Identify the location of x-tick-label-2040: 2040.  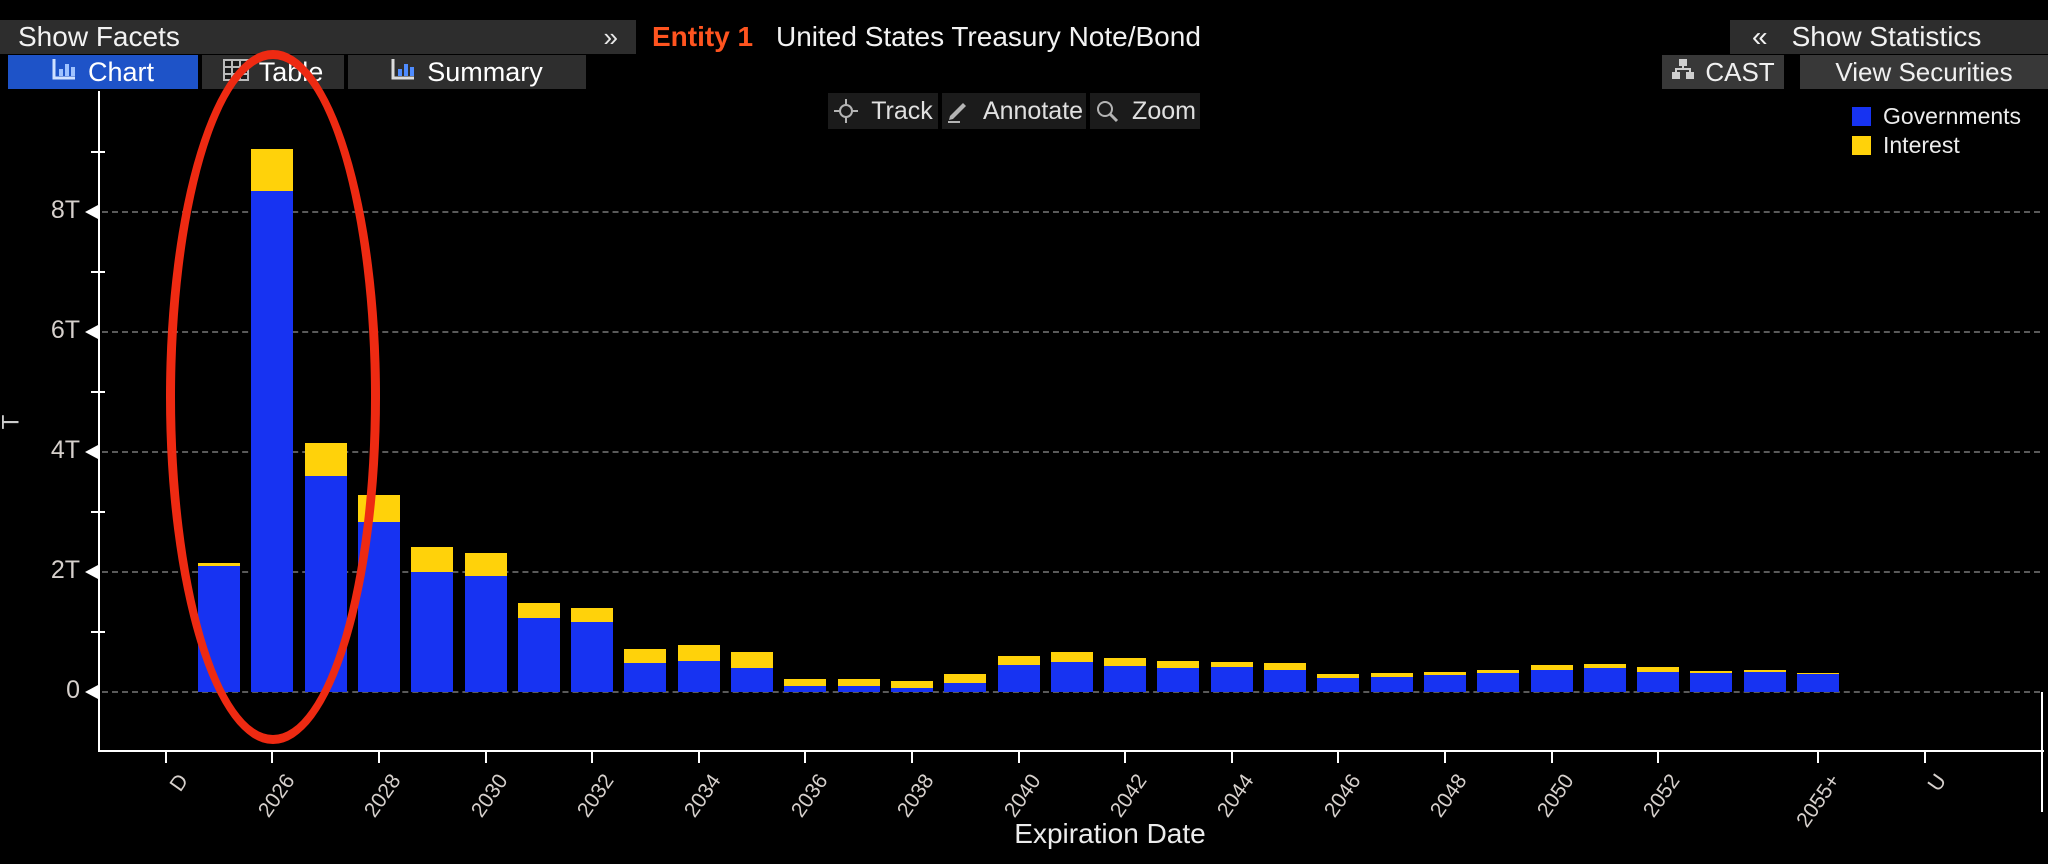
(1022, 796).